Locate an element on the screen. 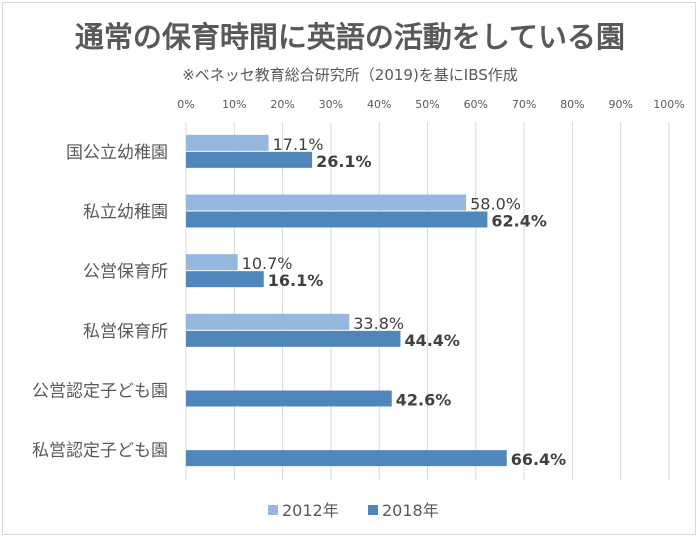 This screenshot has height=539, width=700. x-tick-label: 70% is located at coordinates (524, 104).